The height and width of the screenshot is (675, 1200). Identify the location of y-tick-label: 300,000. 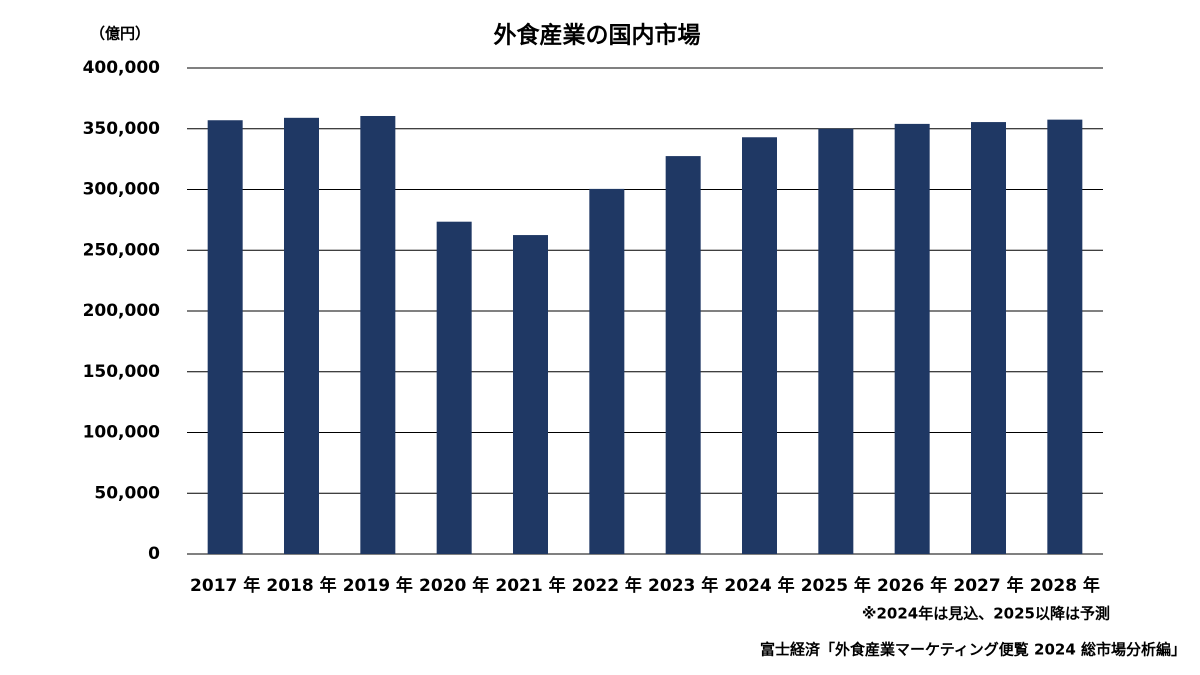
(122, 190).